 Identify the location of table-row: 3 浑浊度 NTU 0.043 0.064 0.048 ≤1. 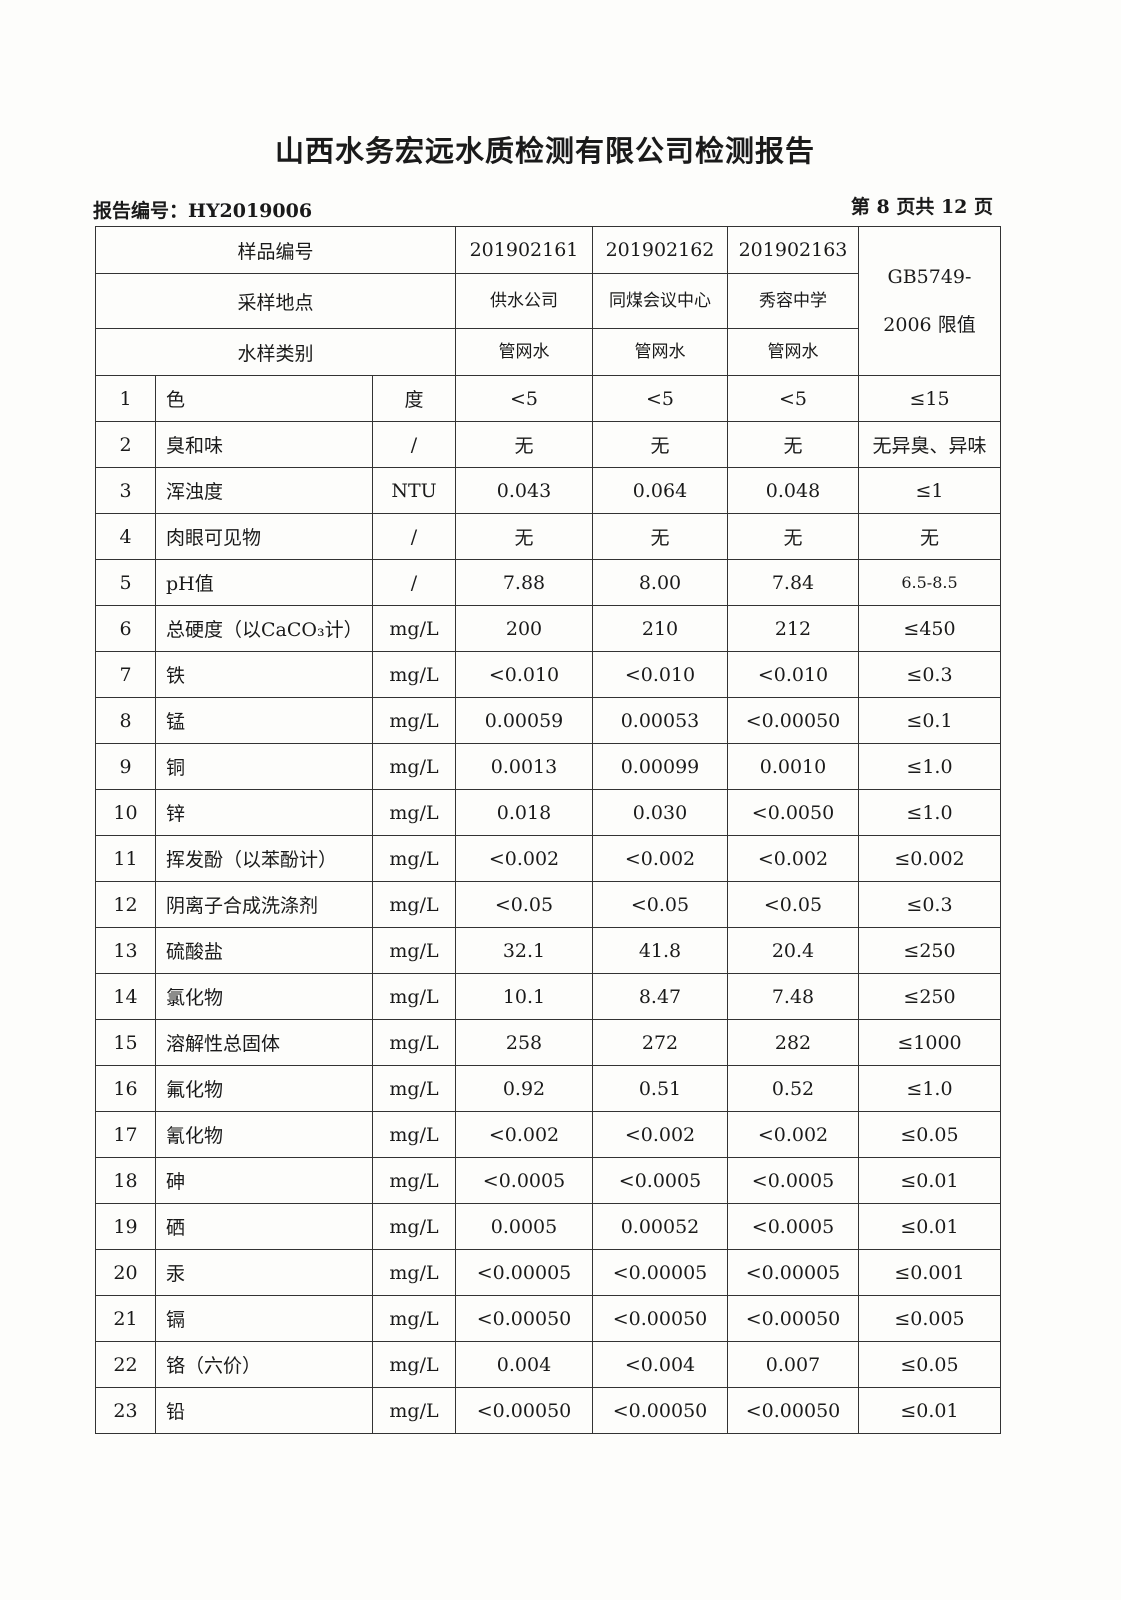
(548, 490).